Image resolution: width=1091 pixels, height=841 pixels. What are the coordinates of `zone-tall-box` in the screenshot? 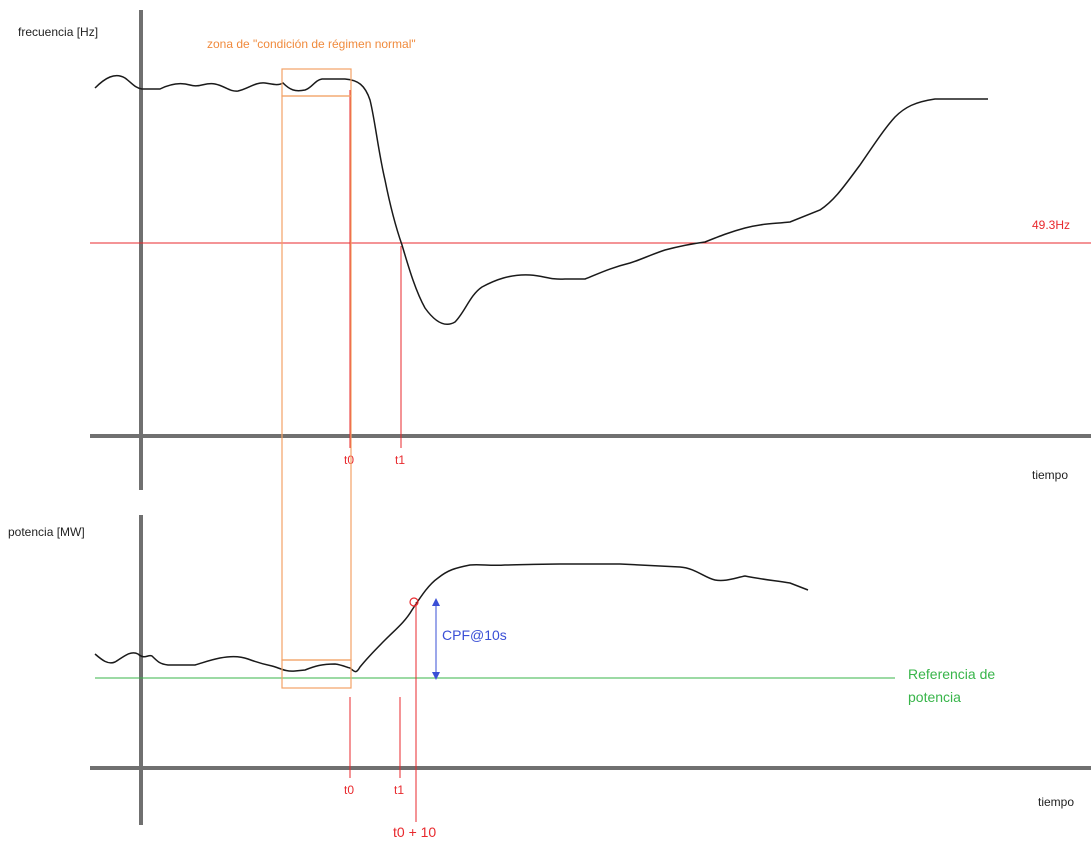 It's located at (316, 378).